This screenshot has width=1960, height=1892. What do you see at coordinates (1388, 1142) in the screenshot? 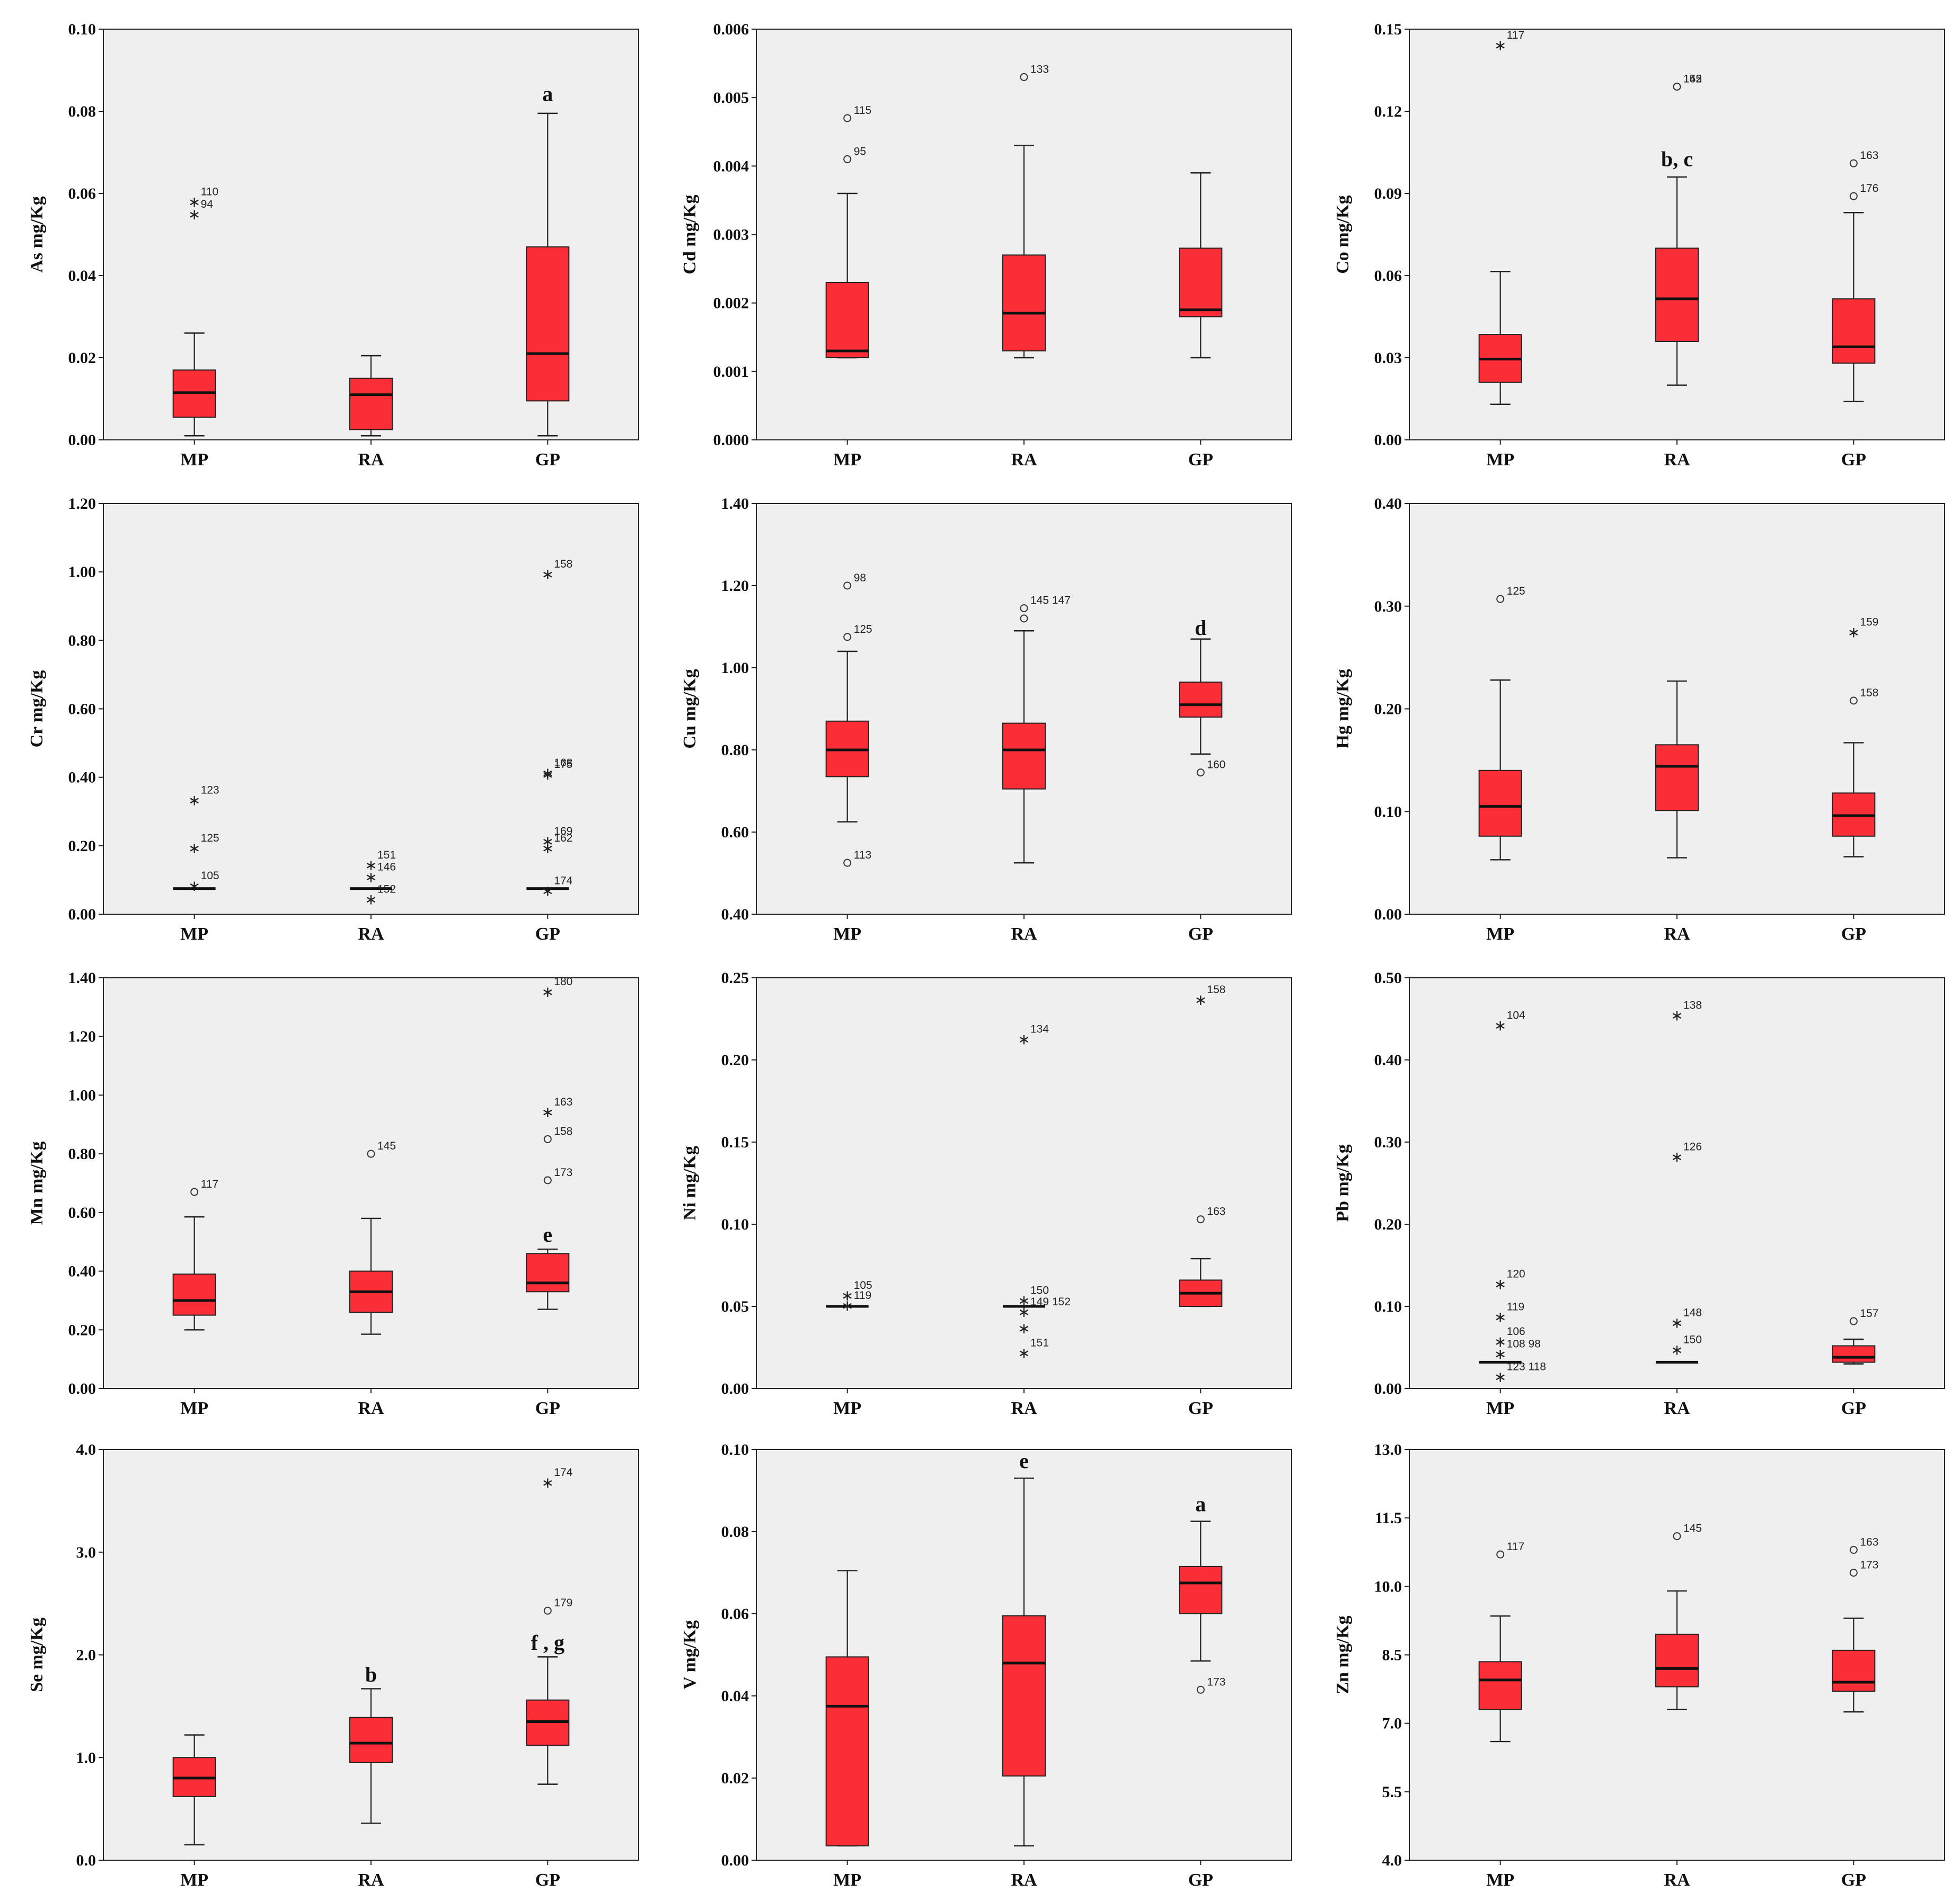
I see `y-tick-label: 0.30` at bounding box center [1388, 1142].